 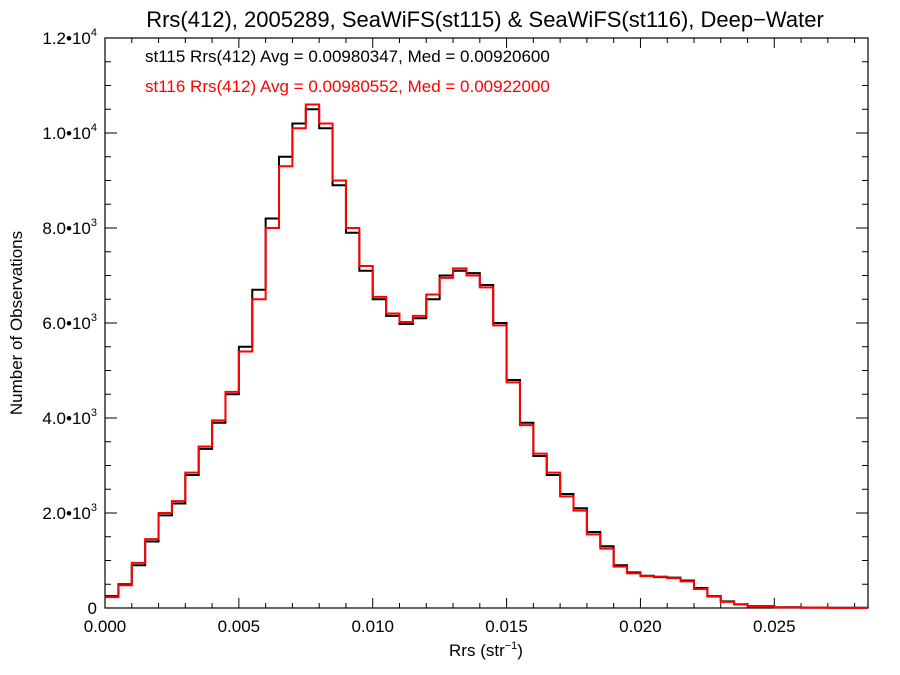 I want to click on y-tick-label-1: 2.0•103, so click(x=69, y=512).